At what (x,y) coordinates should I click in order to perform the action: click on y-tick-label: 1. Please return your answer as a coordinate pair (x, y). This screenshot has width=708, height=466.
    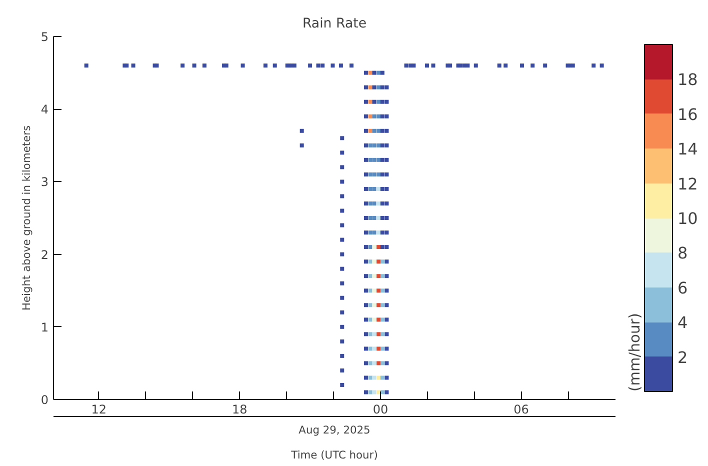
    Looking at the image, I should click on (44, 327).